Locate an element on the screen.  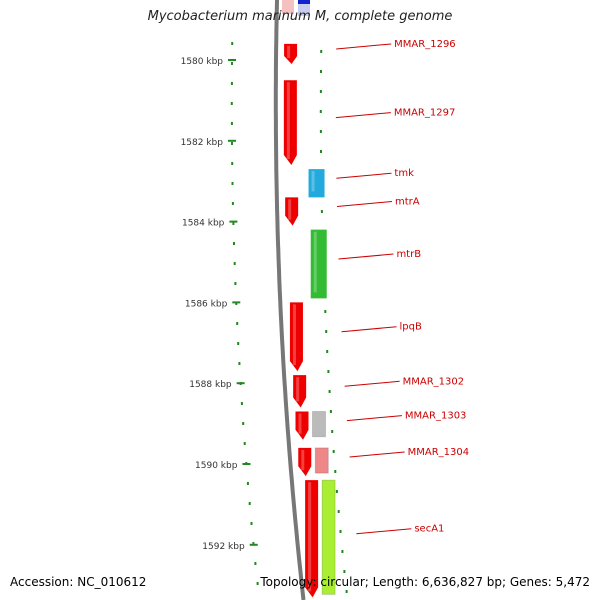
gene-tmk-arrow is located at coordinates (316, 183).